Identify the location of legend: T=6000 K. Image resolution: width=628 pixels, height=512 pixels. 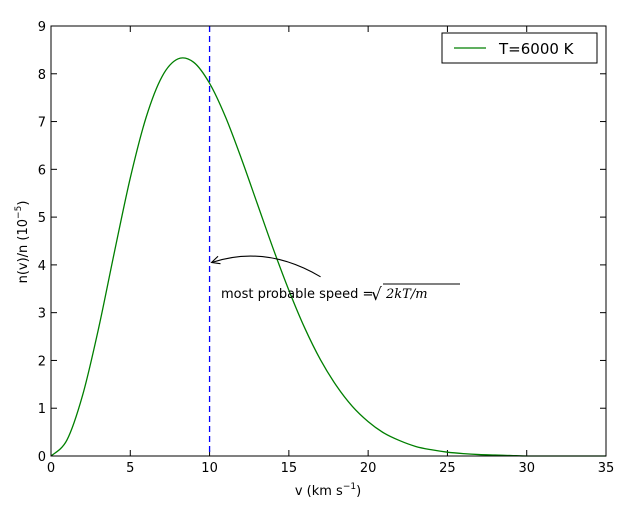
(519, 48).